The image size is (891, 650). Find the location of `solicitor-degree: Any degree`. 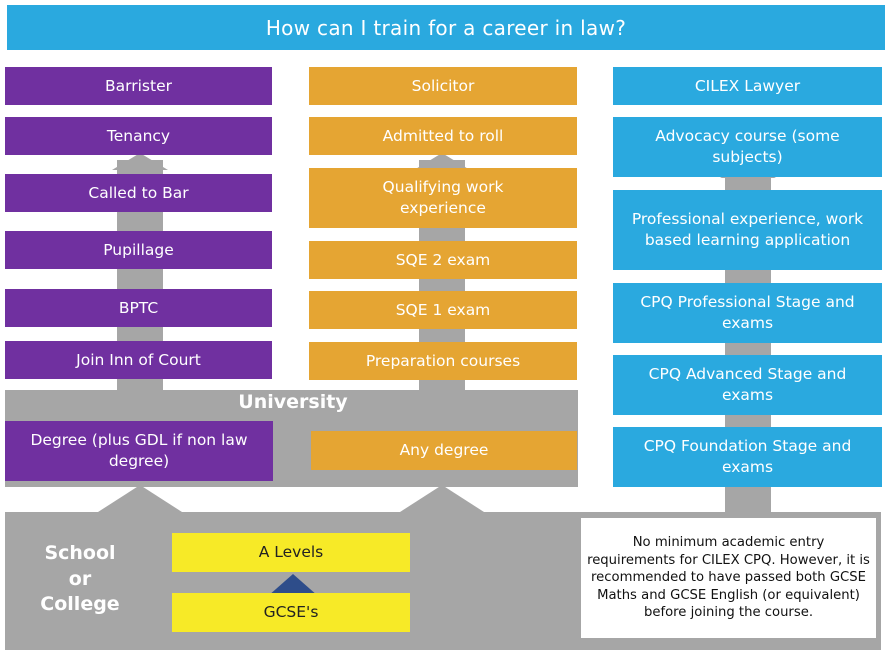

solicitor-degree: Any degree is located at coordinates (444, 450).